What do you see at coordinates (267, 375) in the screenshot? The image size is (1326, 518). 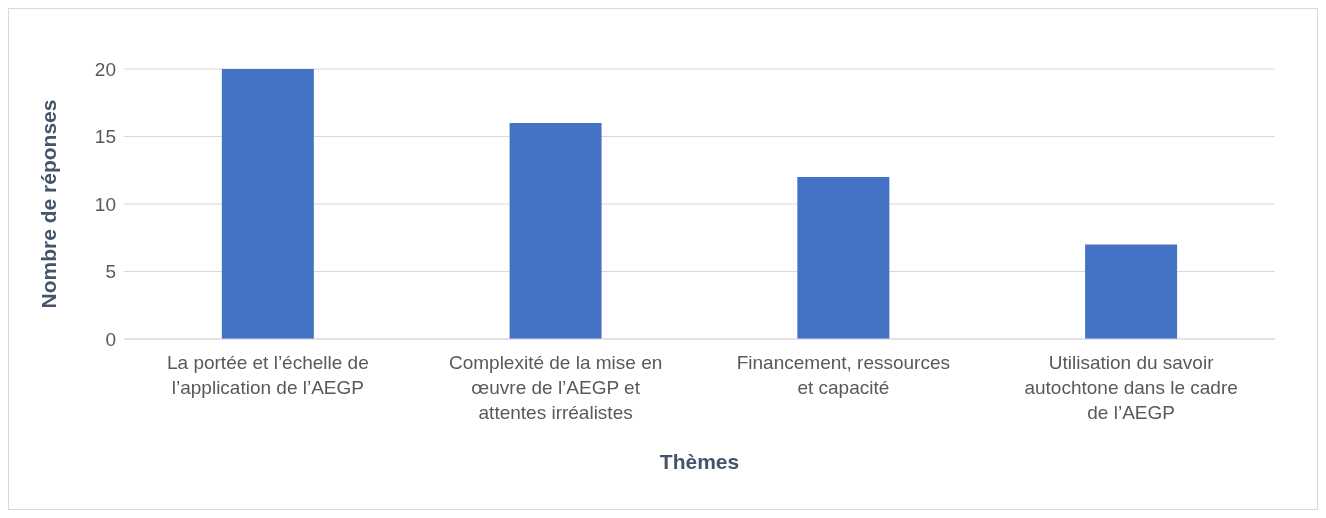 I see `x-tick-label: La portée et l’échelle de l’application de l’AEGP` at bounding box center [267, 375].